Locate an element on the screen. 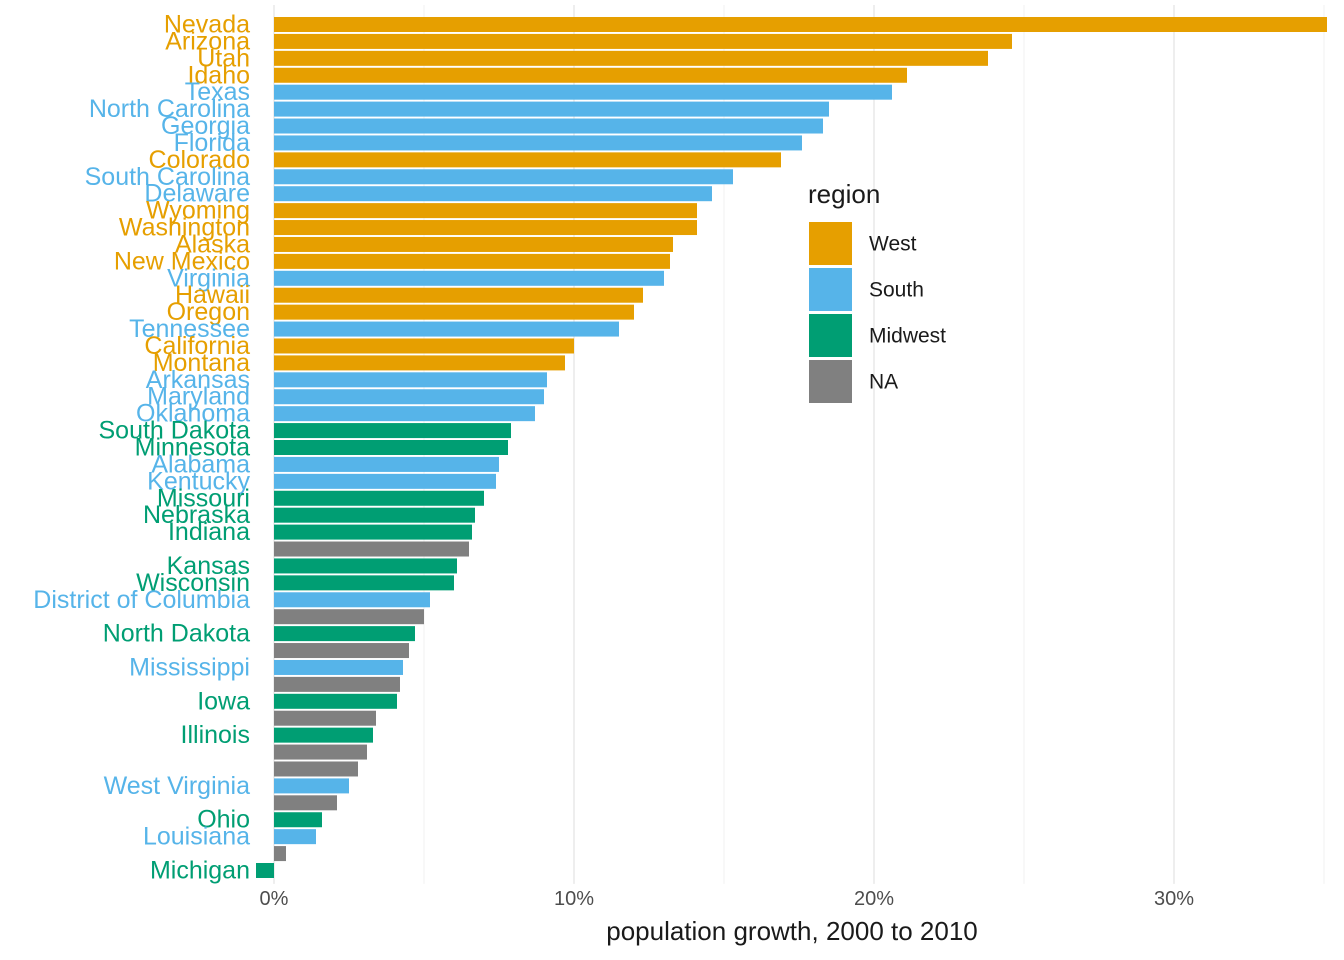 The height and width of the screenshot is (960, 1344). bar-georgia is located at coordinates (548, 126).